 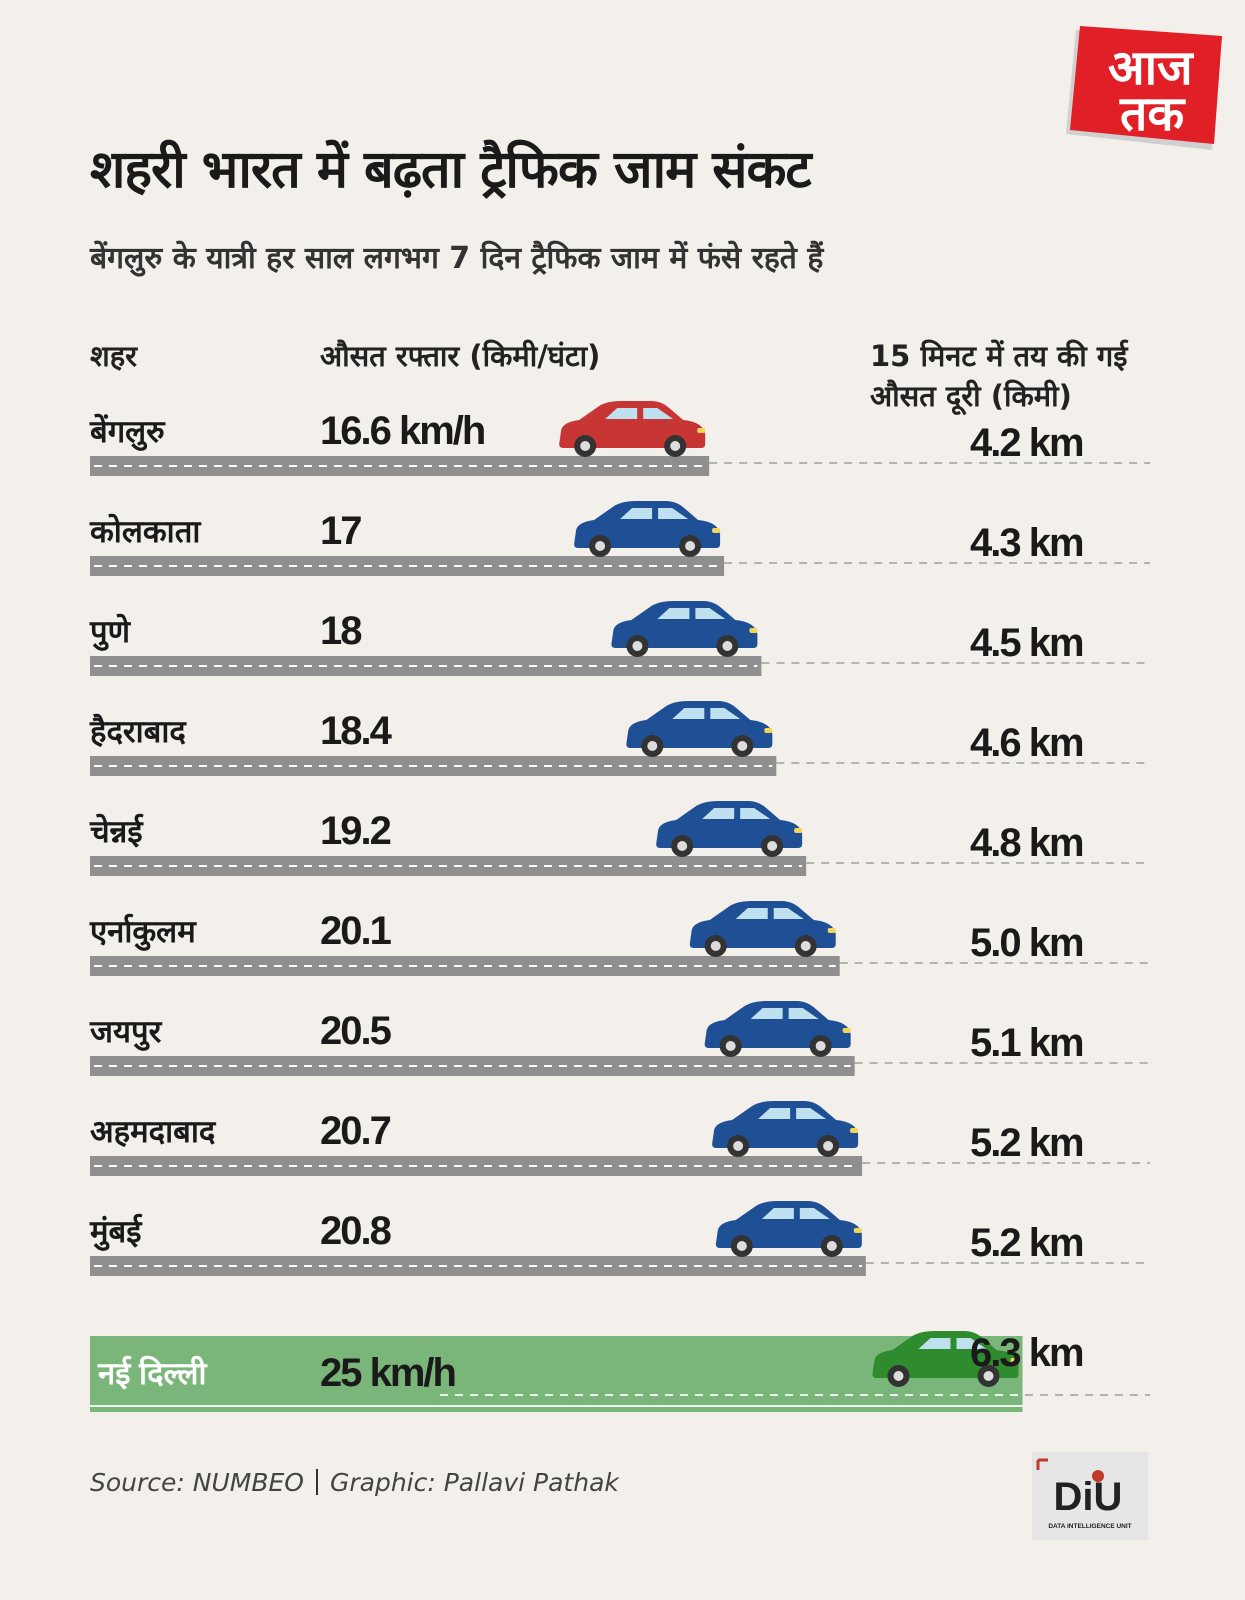 I want to click on aajtak-logo: आज तक, so click(x=1144, y=88).